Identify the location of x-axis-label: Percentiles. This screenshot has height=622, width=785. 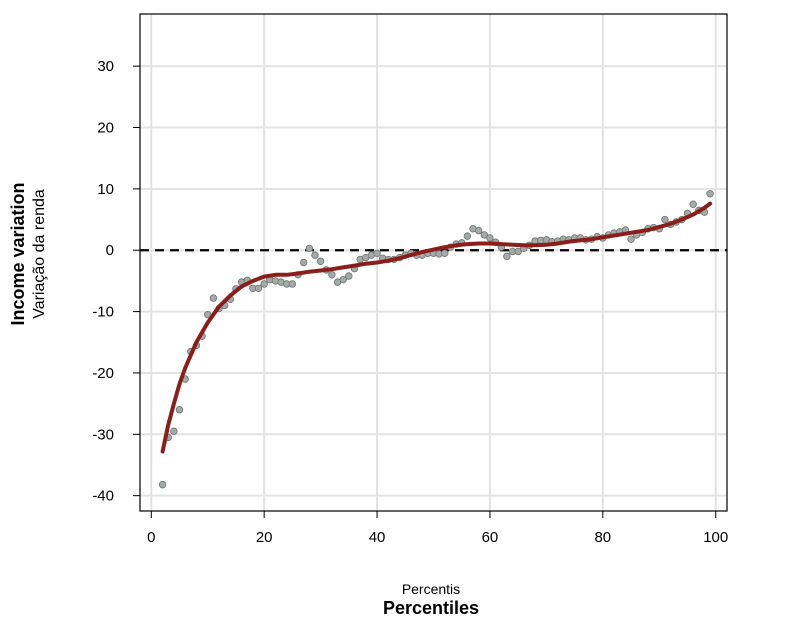
(431, 608).